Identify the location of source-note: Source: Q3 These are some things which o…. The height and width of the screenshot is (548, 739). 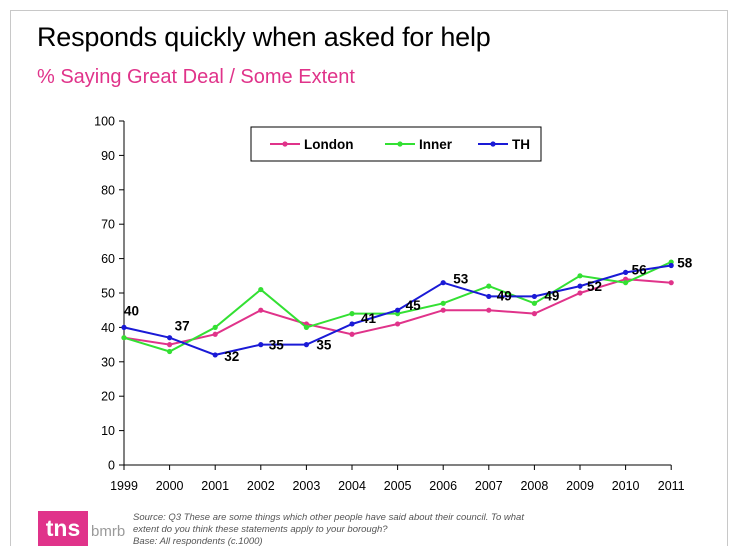
(393, 530).